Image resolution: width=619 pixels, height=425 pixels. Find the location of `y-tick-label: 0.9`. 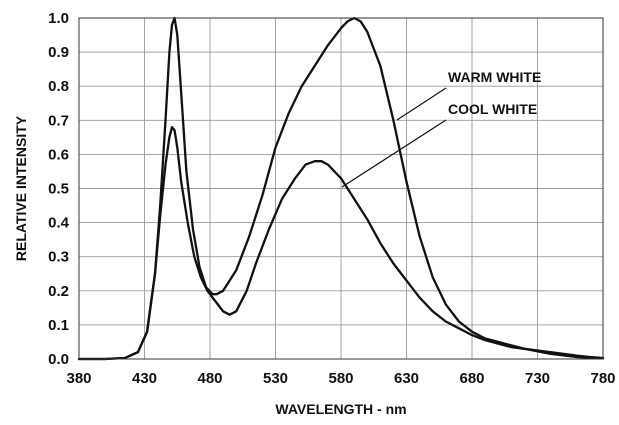

y-tick-label: 0.9 is located at coordinates (58, 52).